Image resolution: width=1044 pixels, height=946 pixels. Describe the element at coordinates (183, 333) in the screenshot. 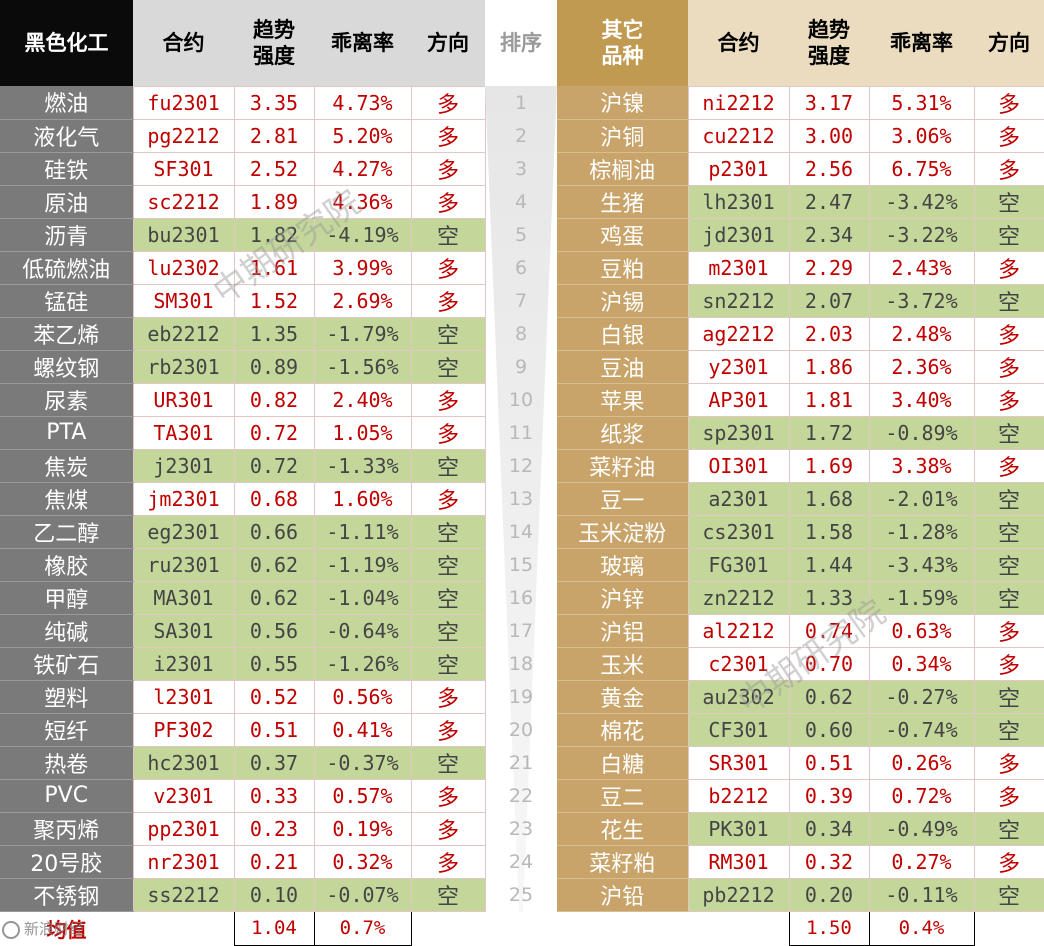

I see `contract-code: eb2212` at that location.